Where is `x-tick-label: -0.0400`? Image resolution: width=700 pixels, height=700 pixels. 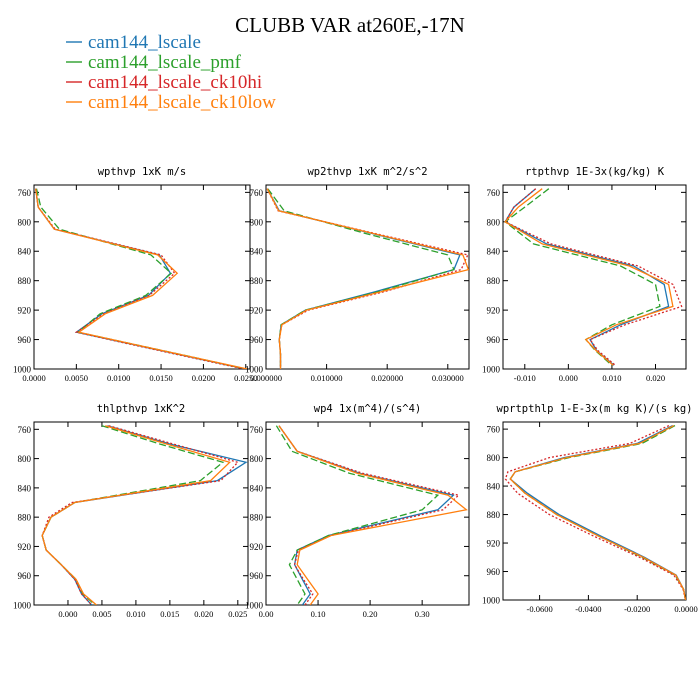
x-tick-label: -0.0400 is located at coordinates (588, 609).